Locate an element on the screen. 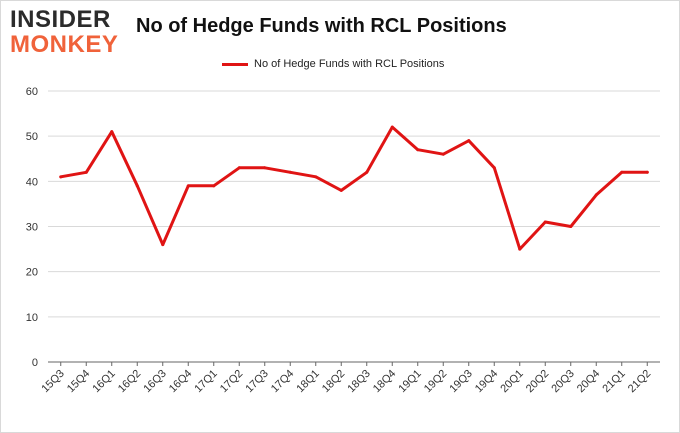 The width and height of the screenshot is (680, 433). x-tick-label: 15Q3 is located at coordinates (53, 382).